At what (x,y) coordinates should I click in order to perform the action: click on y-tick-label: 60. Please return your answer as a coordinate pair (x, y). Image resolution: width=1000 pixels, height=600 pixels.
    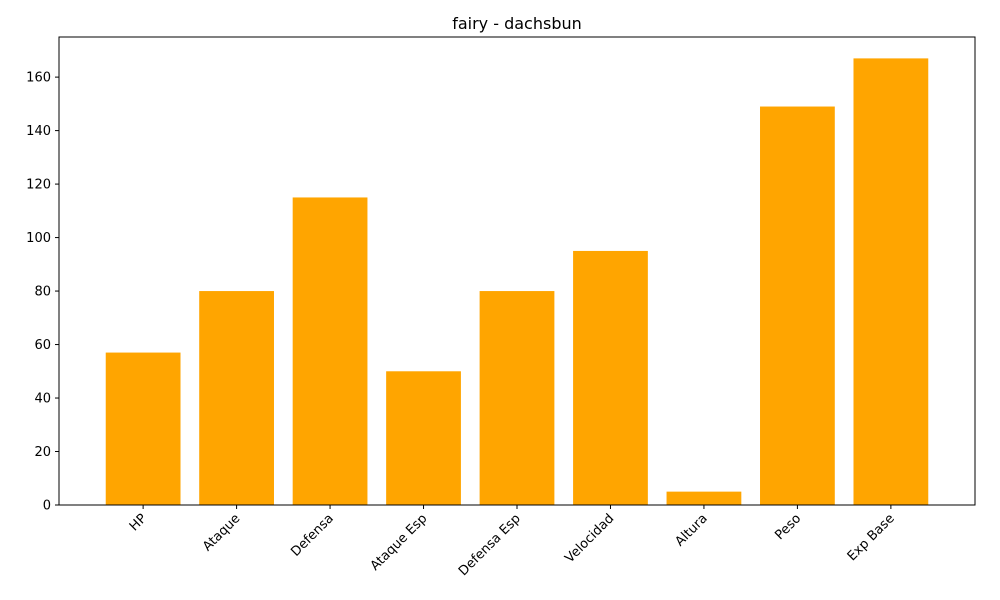
    Looking at the image, I should click on (42, 345).